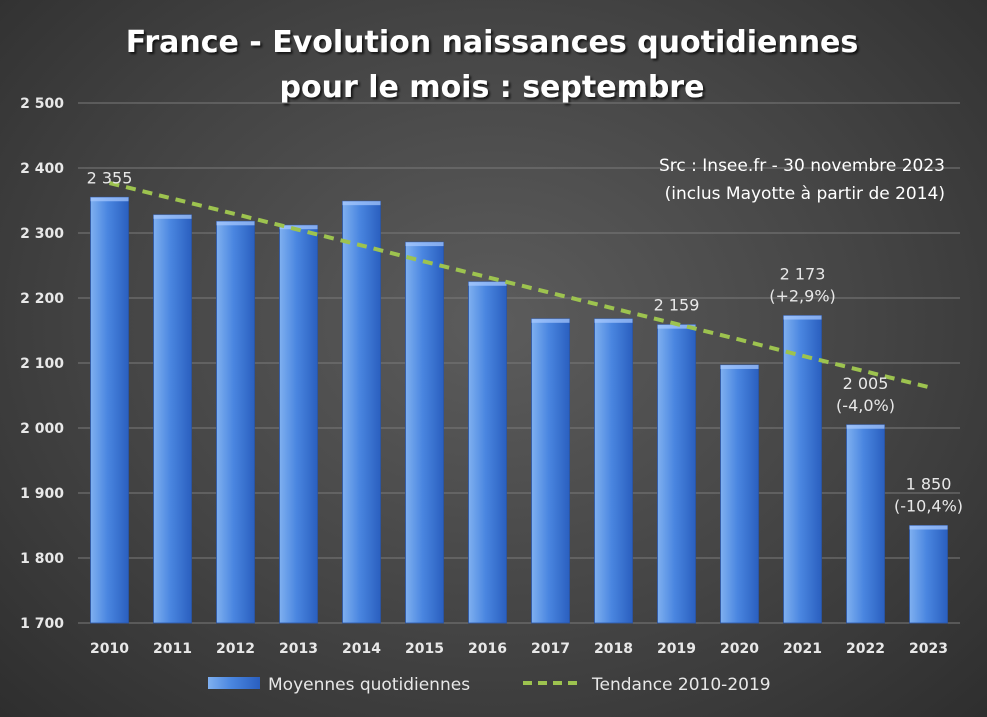  What do you see at coordinates (613, 320) in the screenshot?
I see `bar-cap-2018` at bounding box center [613, 320].